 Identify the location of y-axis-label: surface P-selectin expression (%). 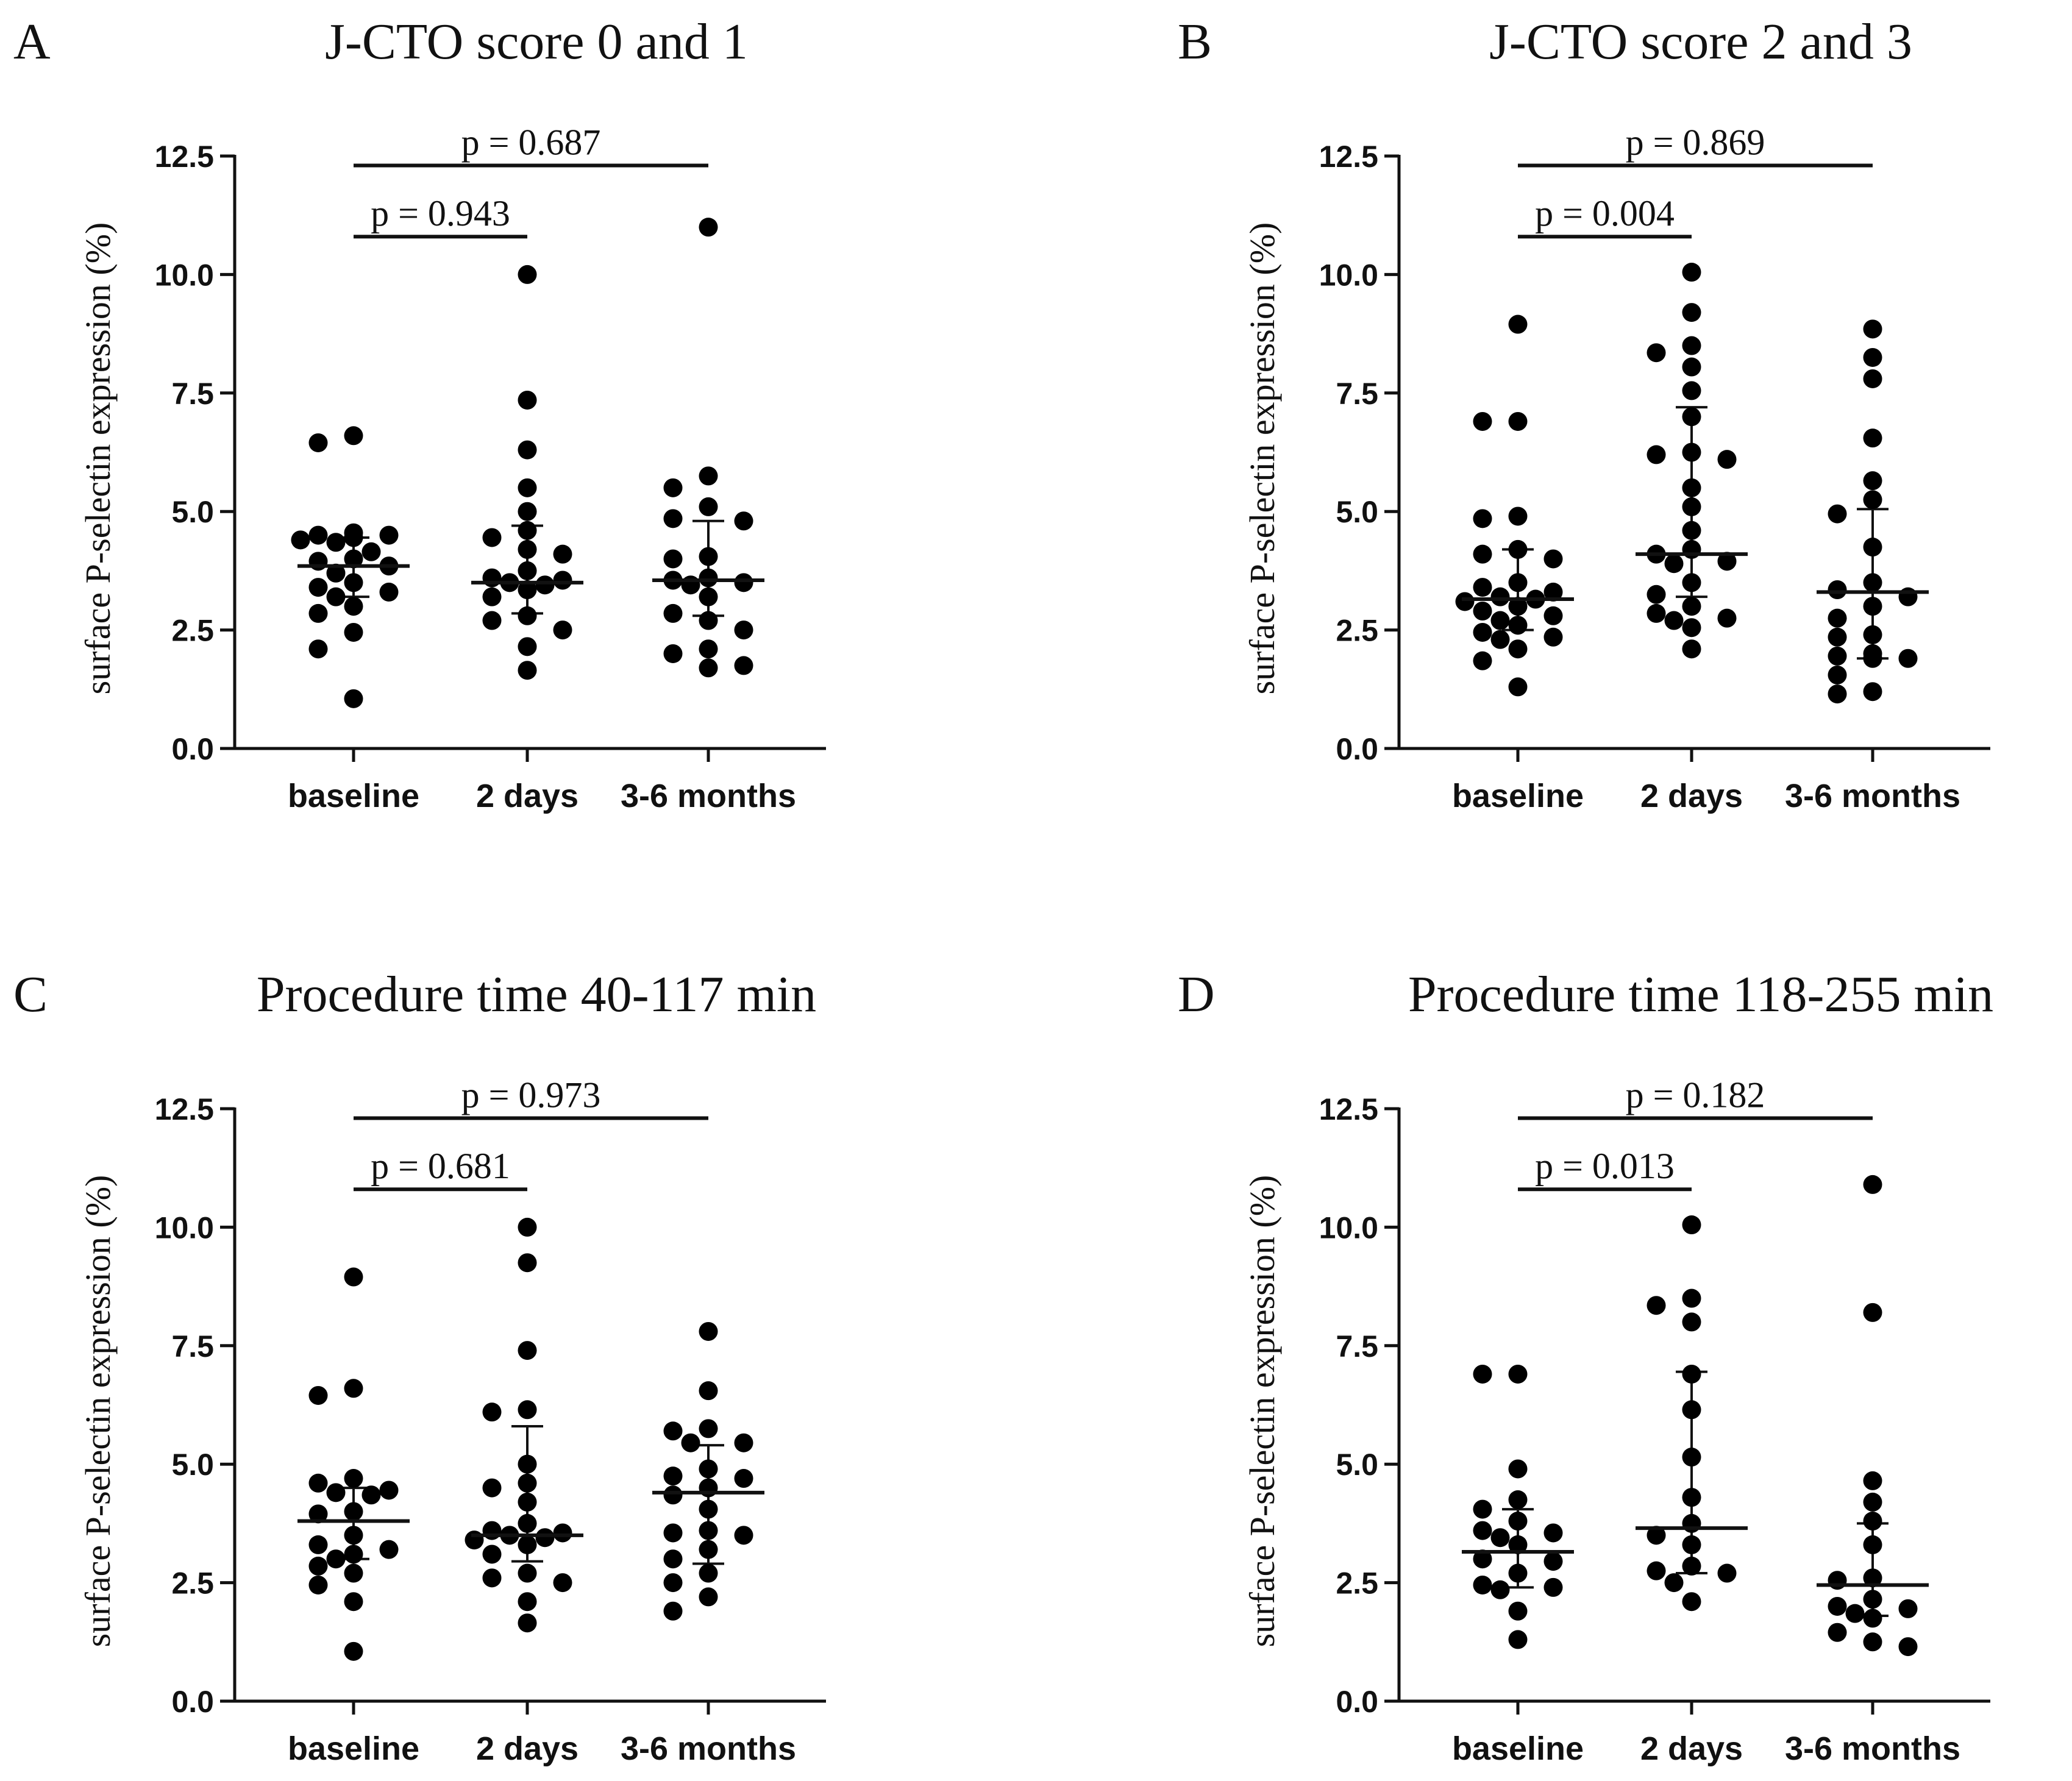
(1262, 458).